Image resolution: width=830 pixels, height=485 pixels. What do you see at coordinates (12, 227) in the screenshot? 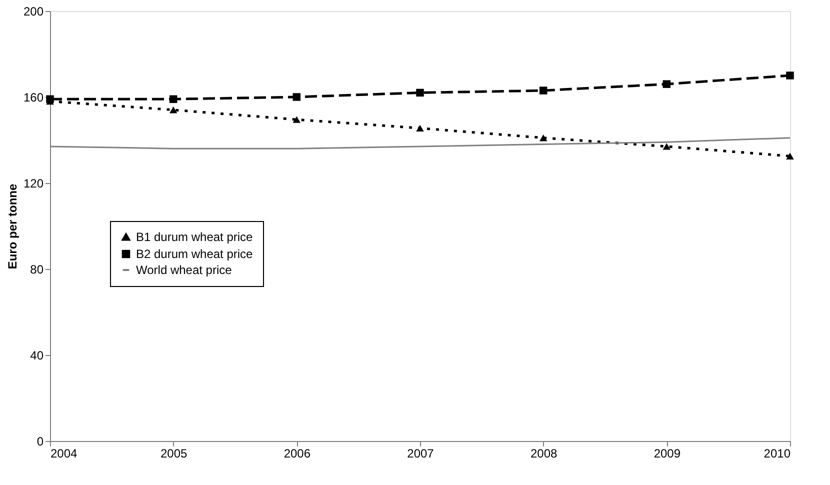
I see `y-axis-title: Euro per tonne` at bounding box center [12, 227].